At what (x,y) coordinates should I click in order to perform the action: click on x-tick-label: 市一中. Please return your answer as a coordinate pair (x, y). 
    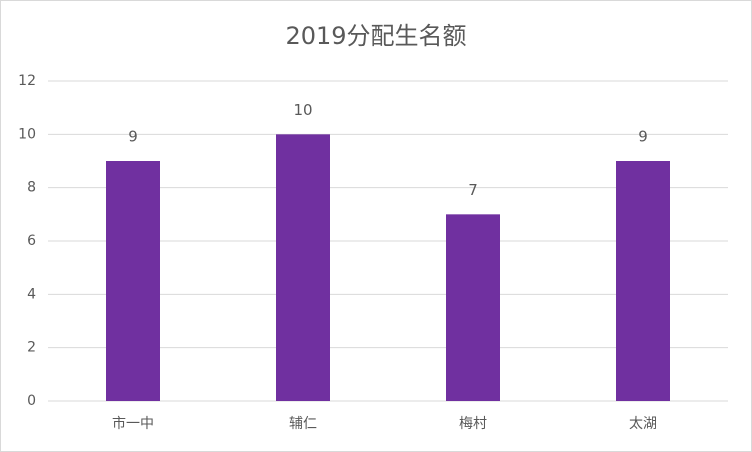
    Looking at the image, I should click on (133, 423).